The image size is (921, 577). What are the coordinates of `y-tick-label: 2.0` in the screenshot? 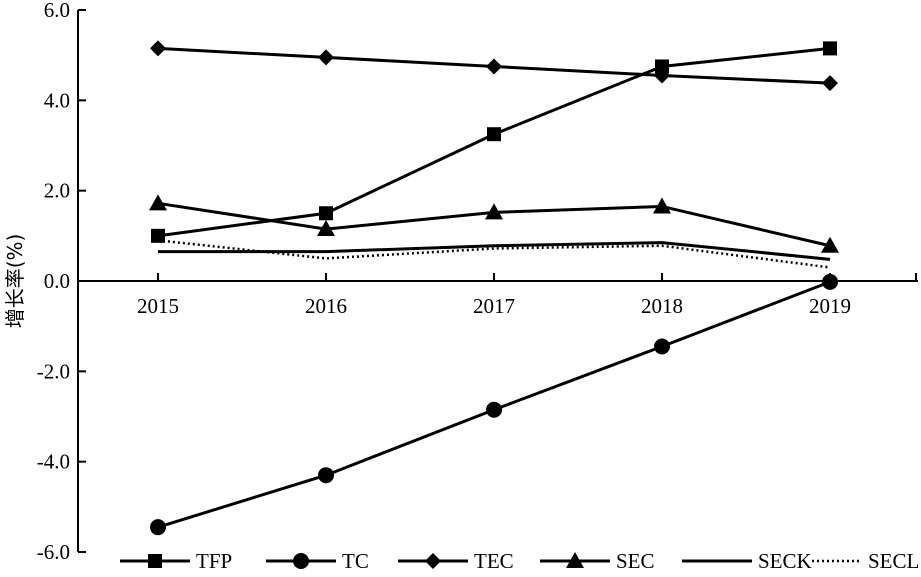 It's located at (57, 191).